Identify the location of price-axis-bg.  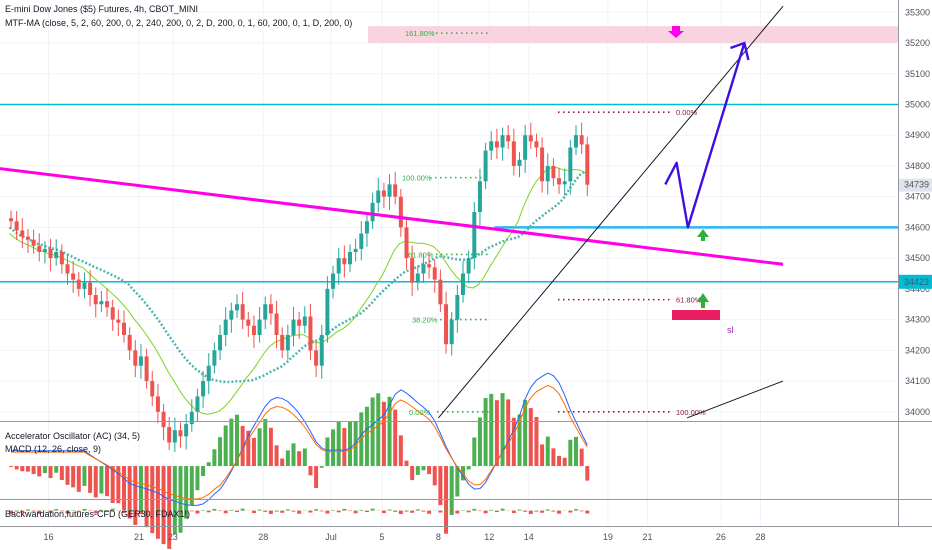
(915, 263).